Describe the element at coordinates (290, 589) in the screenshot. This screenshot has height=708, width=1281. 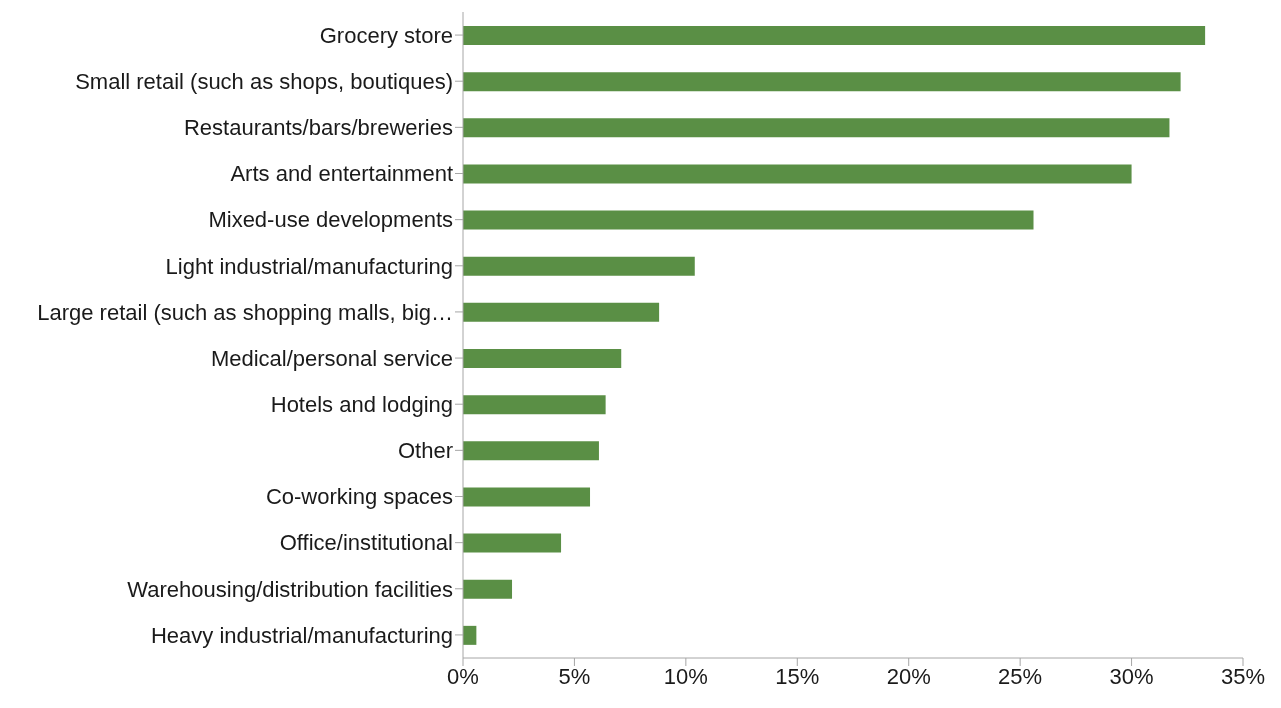
I see `y-tick-label: Warehousing/distribution facilities` at that location.